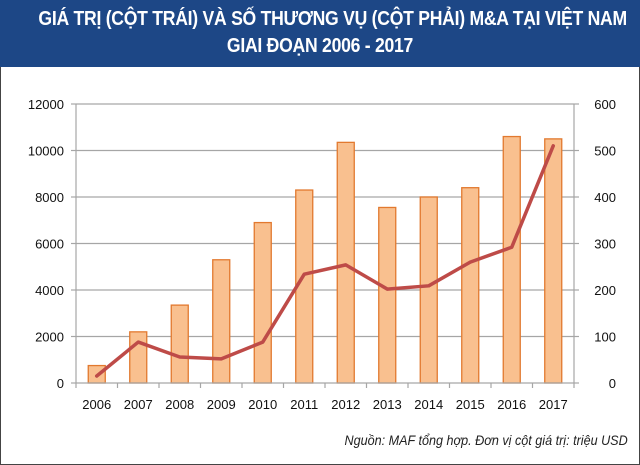 The height and width of the screenshot is (465, 640). What do you see at coordinates (553, 404) in the screenshot?
I see `x-tick-label: 2017` at bounding box center [553, 404].